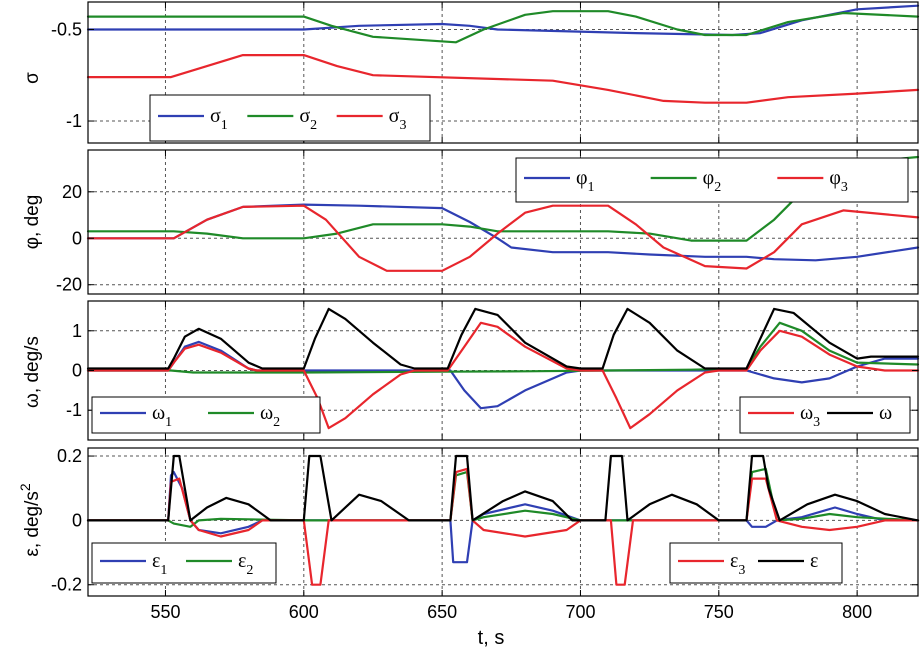 Image resolution: width=924 pixels, height=654 pixels. What do you see at coordinates (442, 612) in the screenshot?
I see `x-tick-label: 650` at bounding box center [442, 612].